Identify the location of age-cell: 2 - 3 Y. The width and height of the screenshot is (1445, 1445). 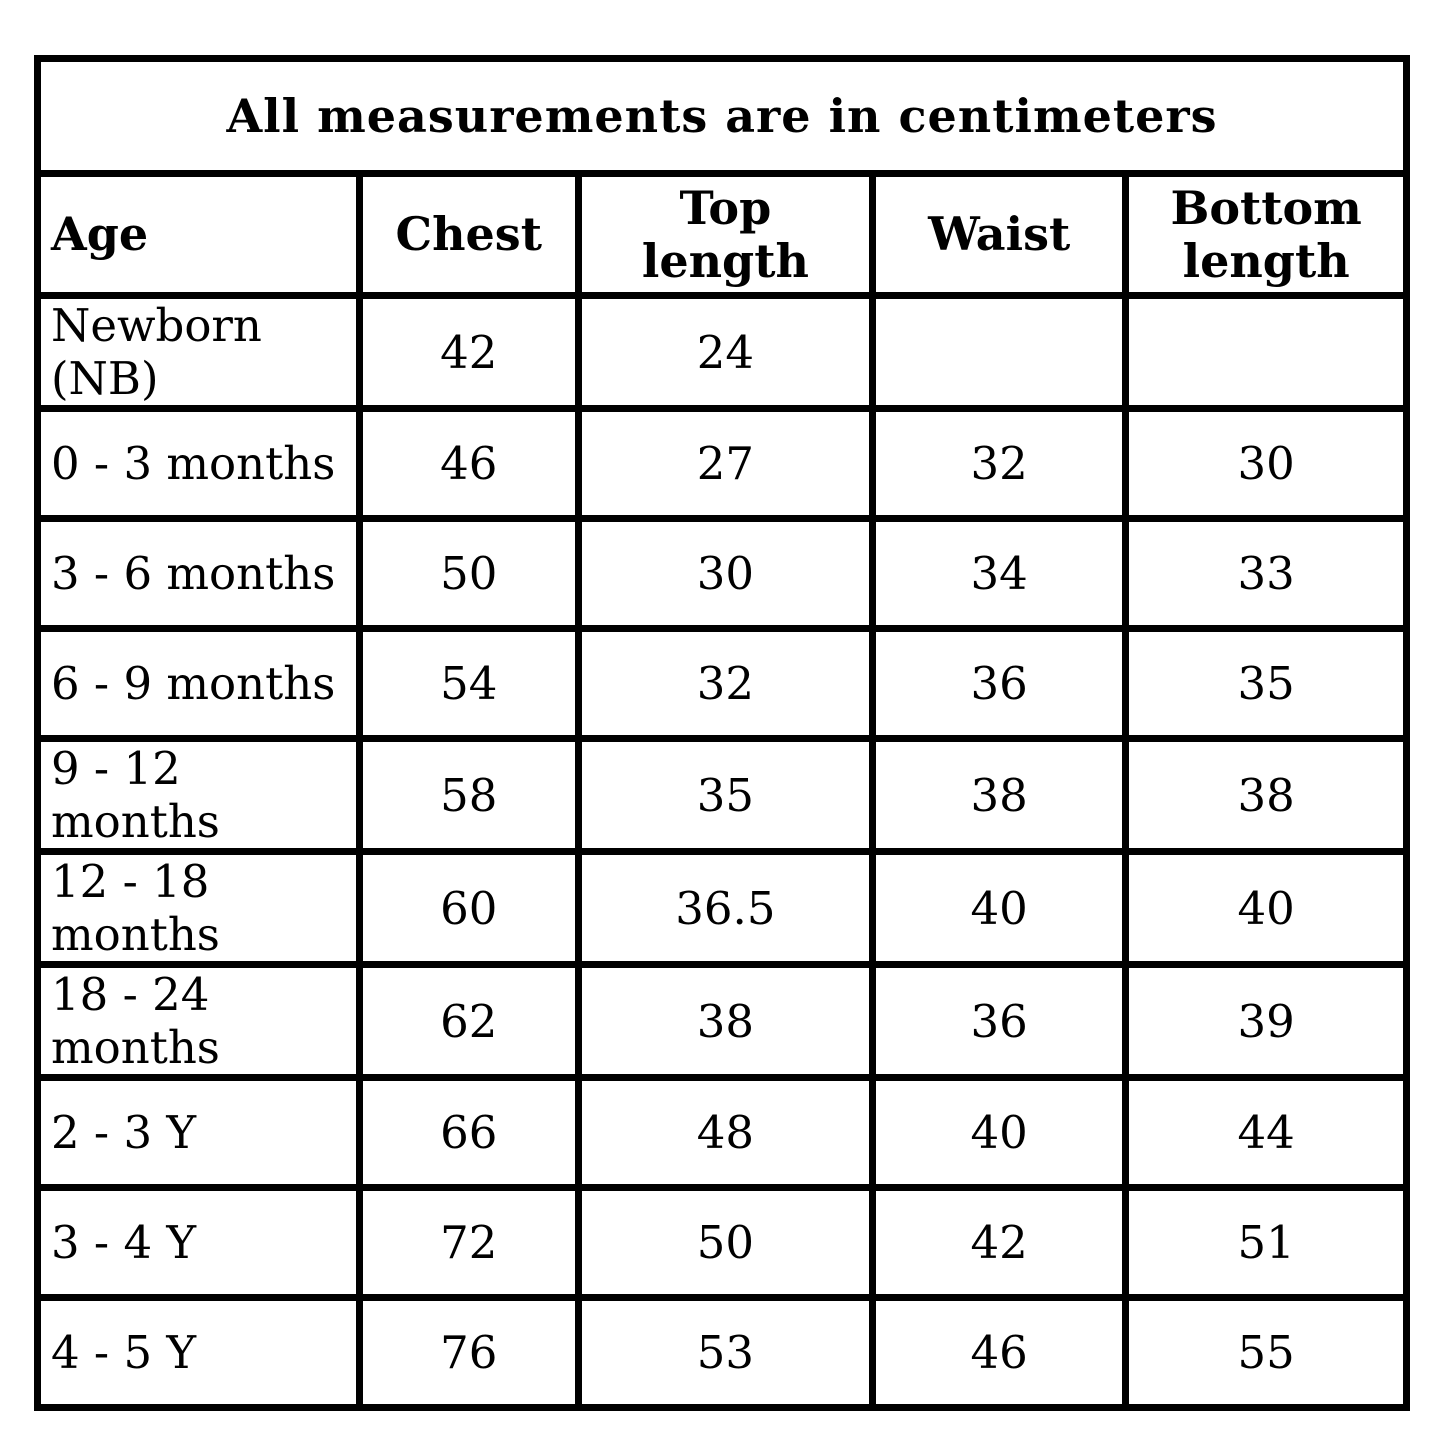
(198, 1132).